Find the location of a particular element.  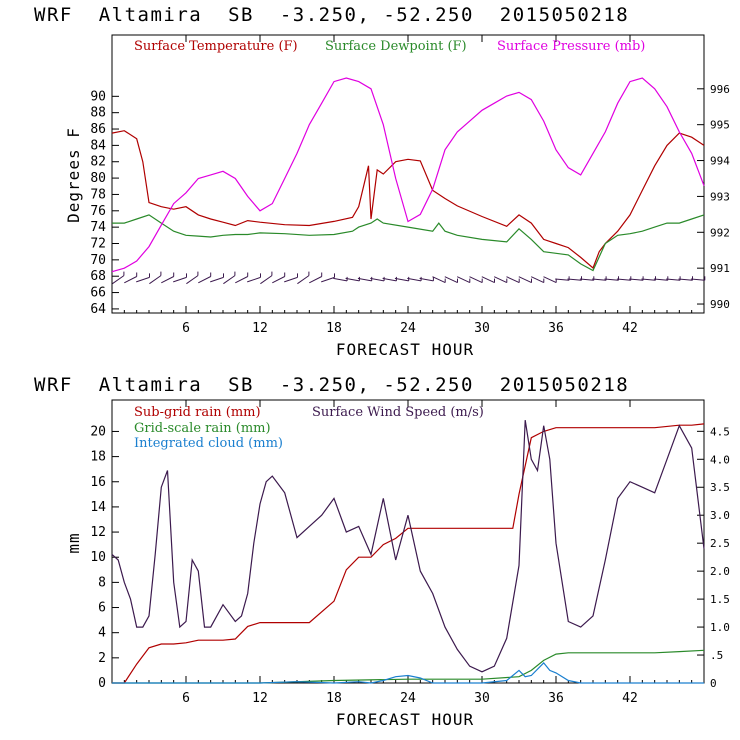

chart2-legend-cloud: Integrated cloud (mm) is located at coordinates (208, 443).